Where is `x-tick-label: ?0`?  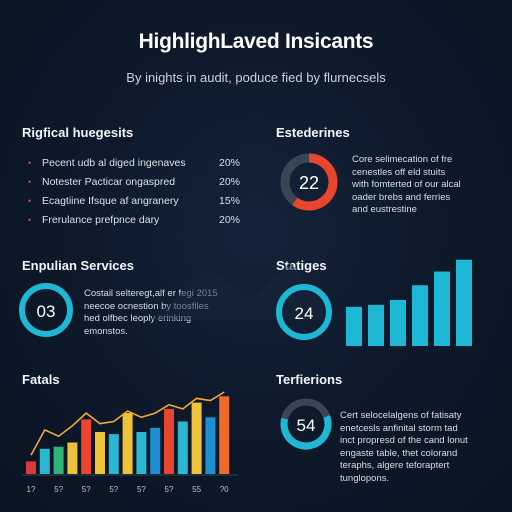 x-tick-label: ?0 is located at coordinates (224, 489).